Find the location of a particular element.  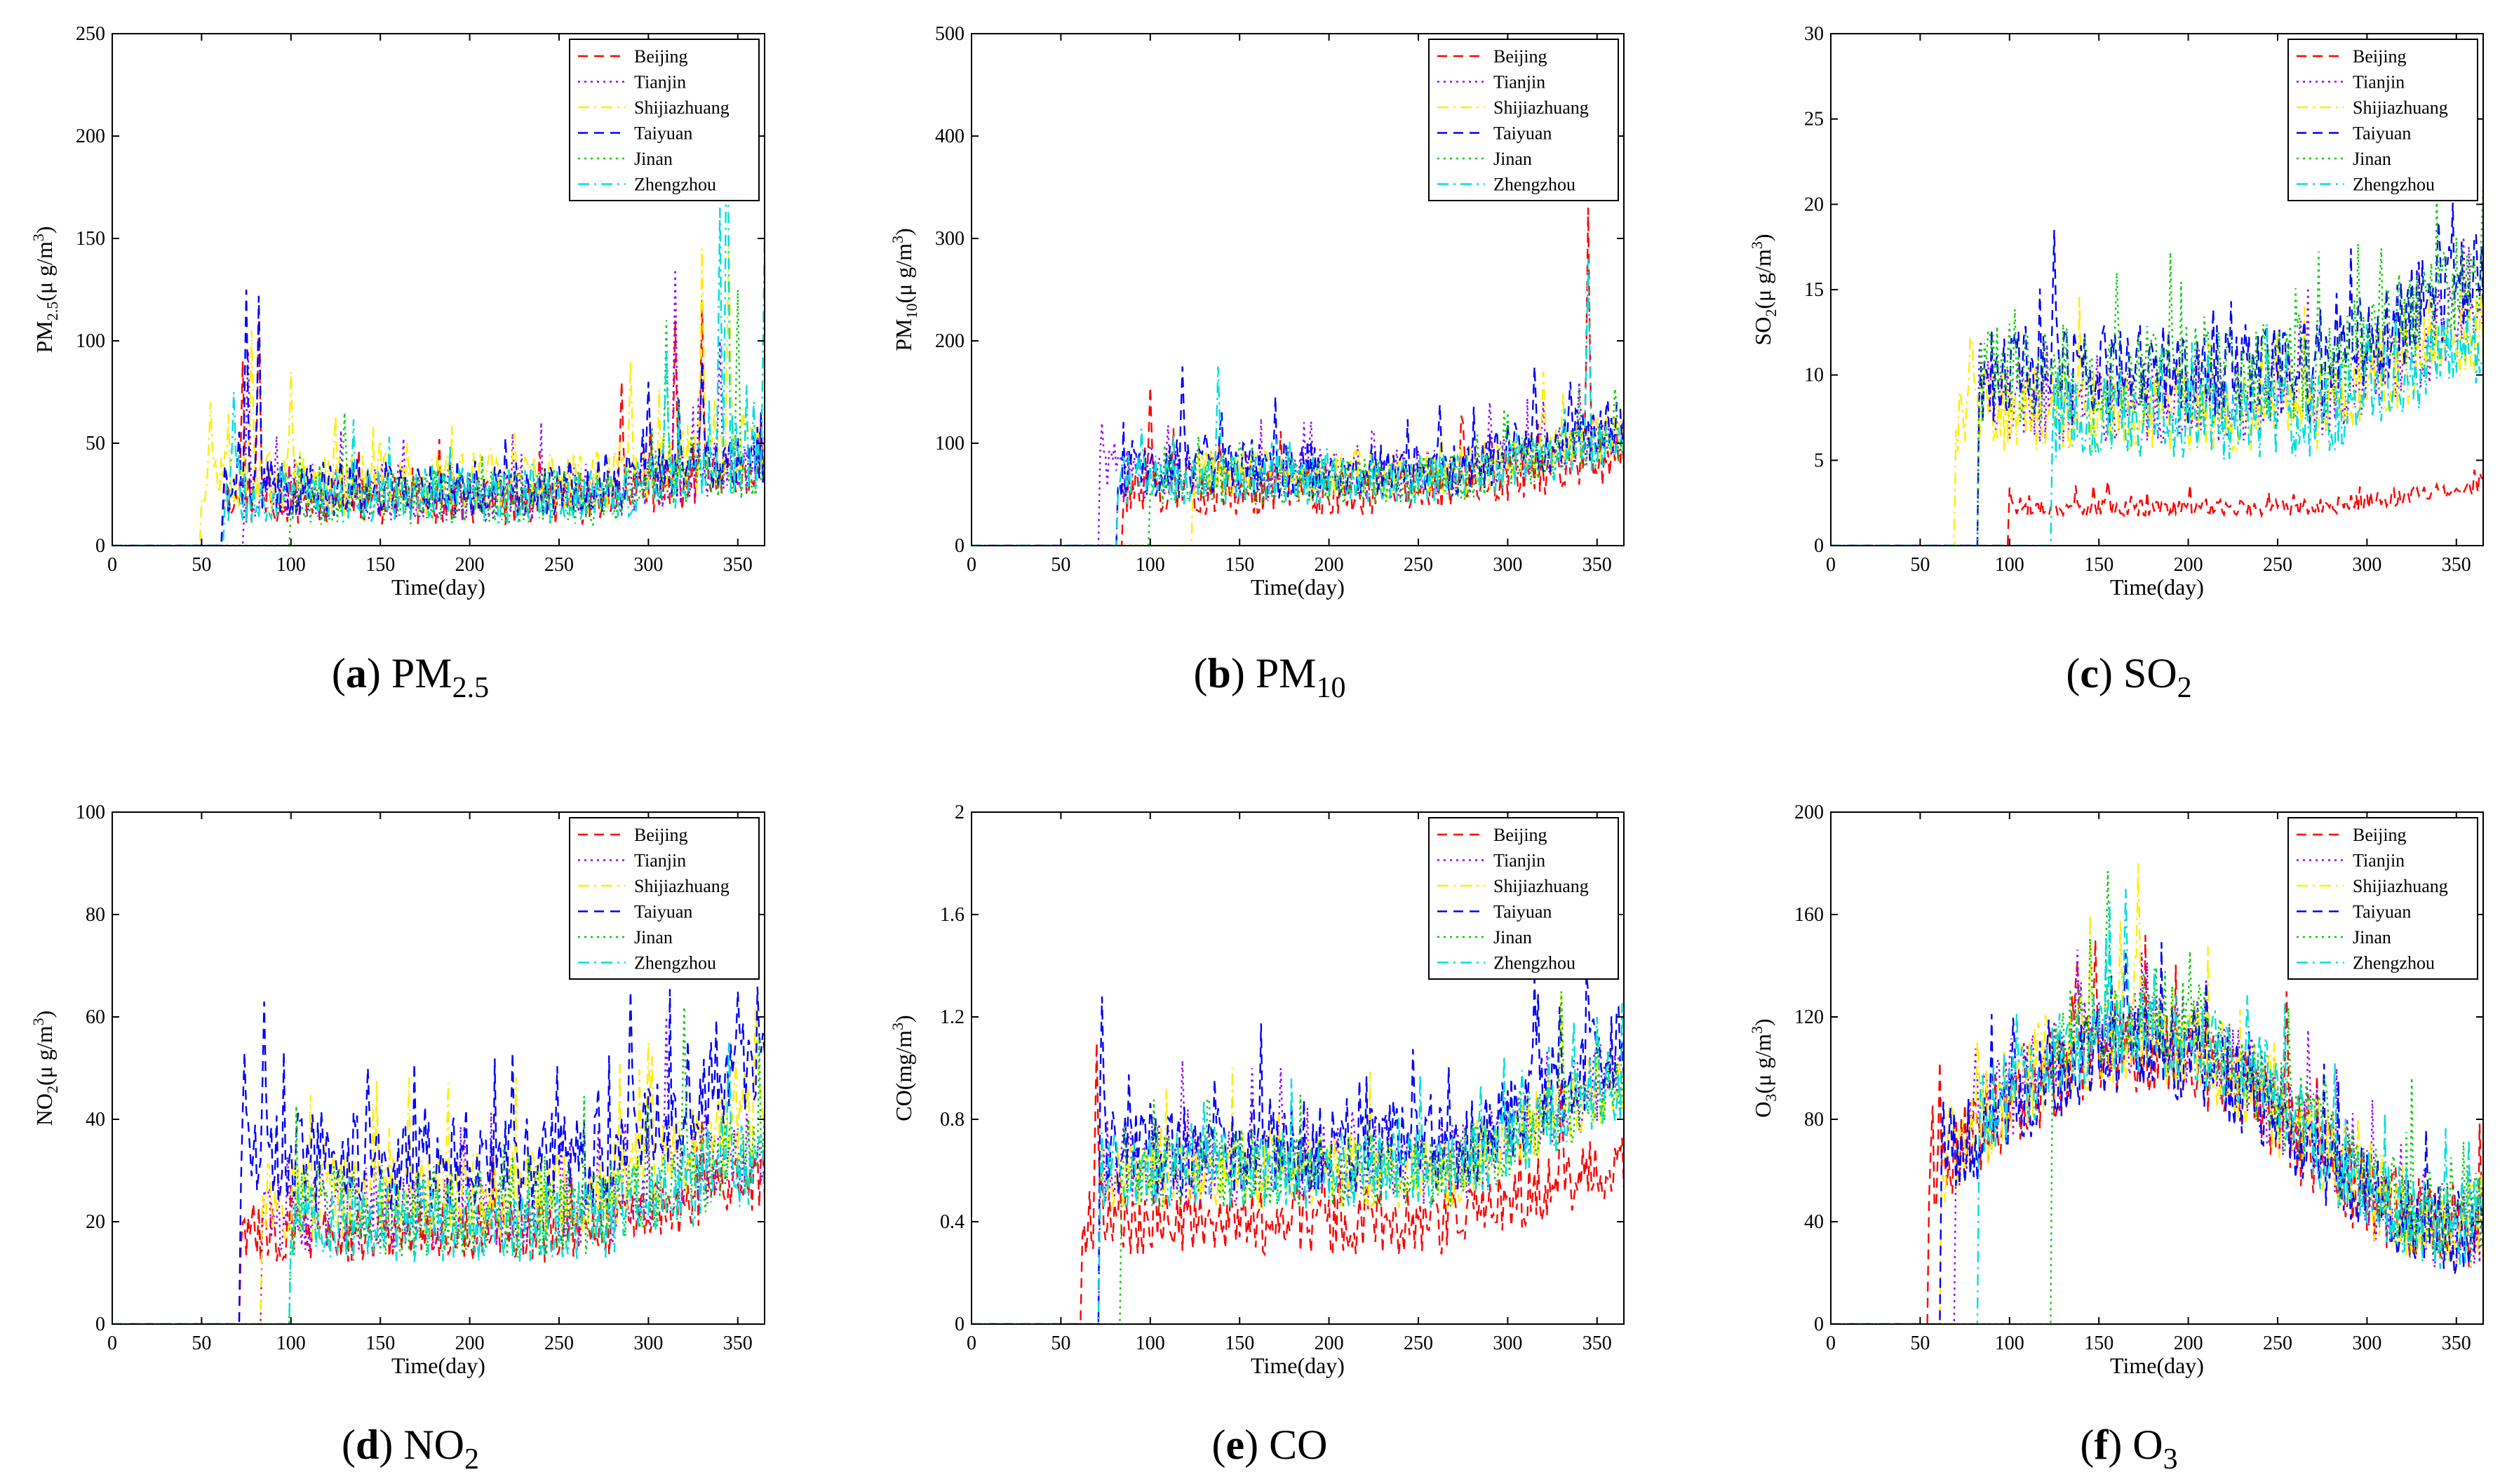

caption-base: SO is located at coordinates (2150, 673).